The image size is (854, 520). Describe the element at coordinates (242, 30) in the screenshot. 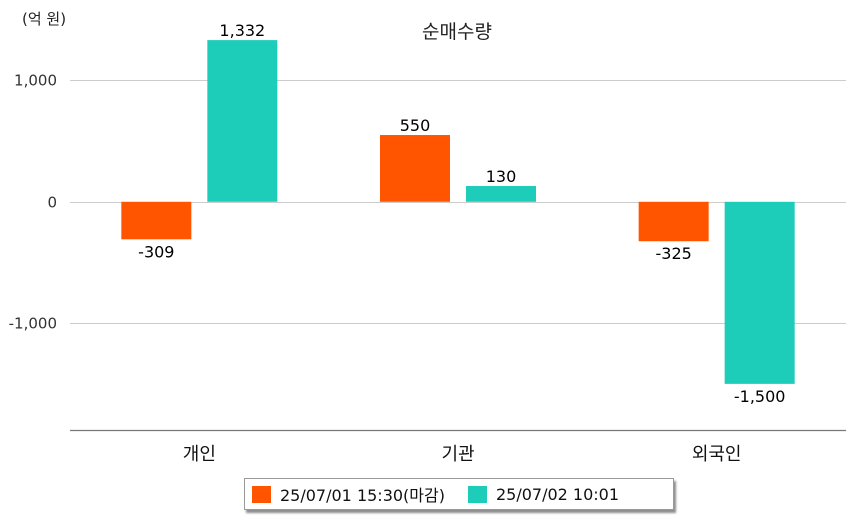

I see `data-label: 1,332` at that location.